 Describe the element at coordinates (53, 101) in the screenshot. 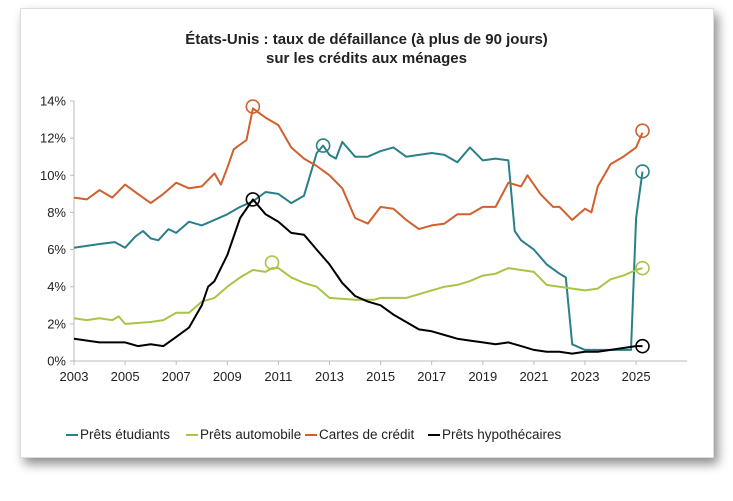

I see `y-tick-label: 14%` at that location.